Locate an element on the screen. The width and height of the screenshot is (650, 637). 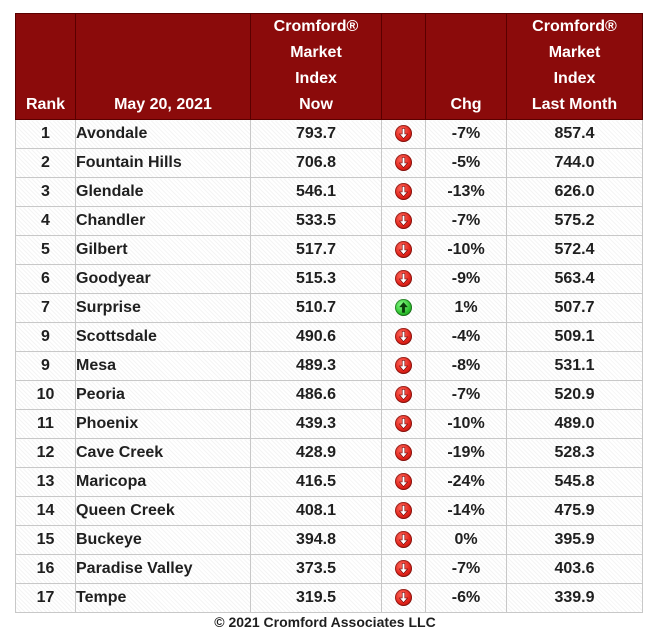
index-now-cell: 510.7 is located at coordinates (316, 308).